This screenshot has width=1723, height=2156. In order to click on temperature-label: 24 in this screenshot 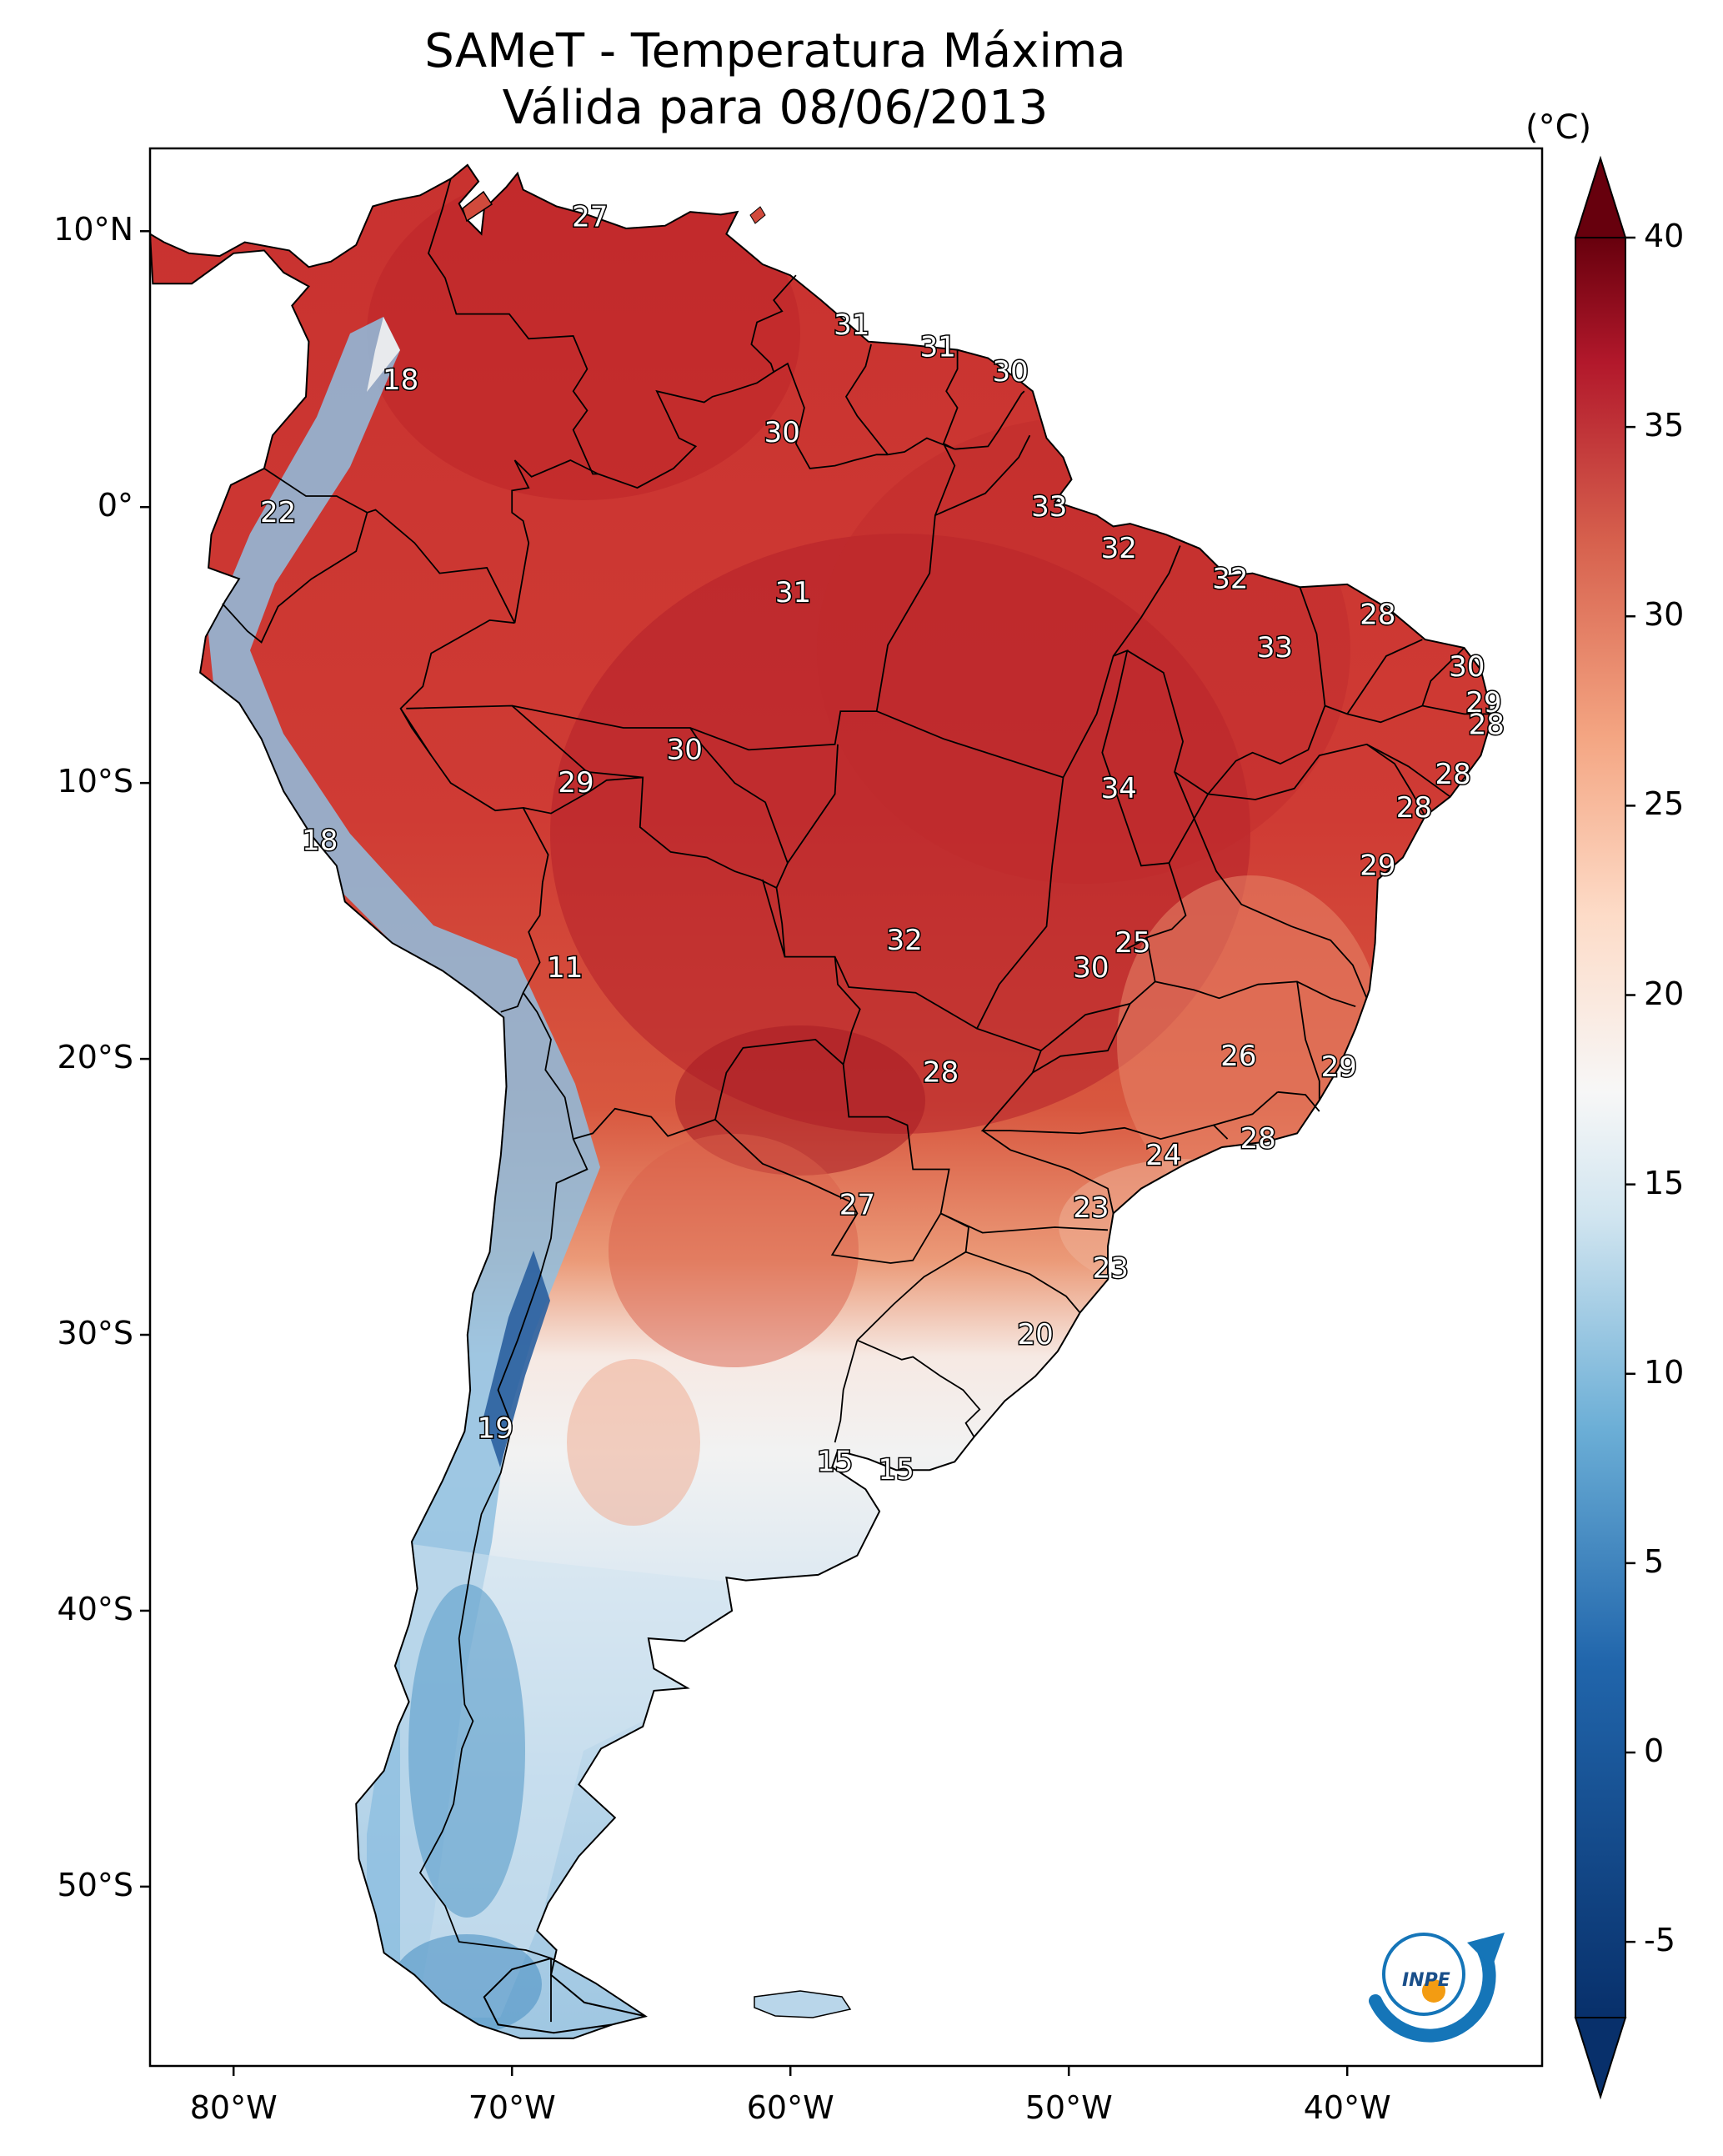, I will do `click(1163, 1155)`.